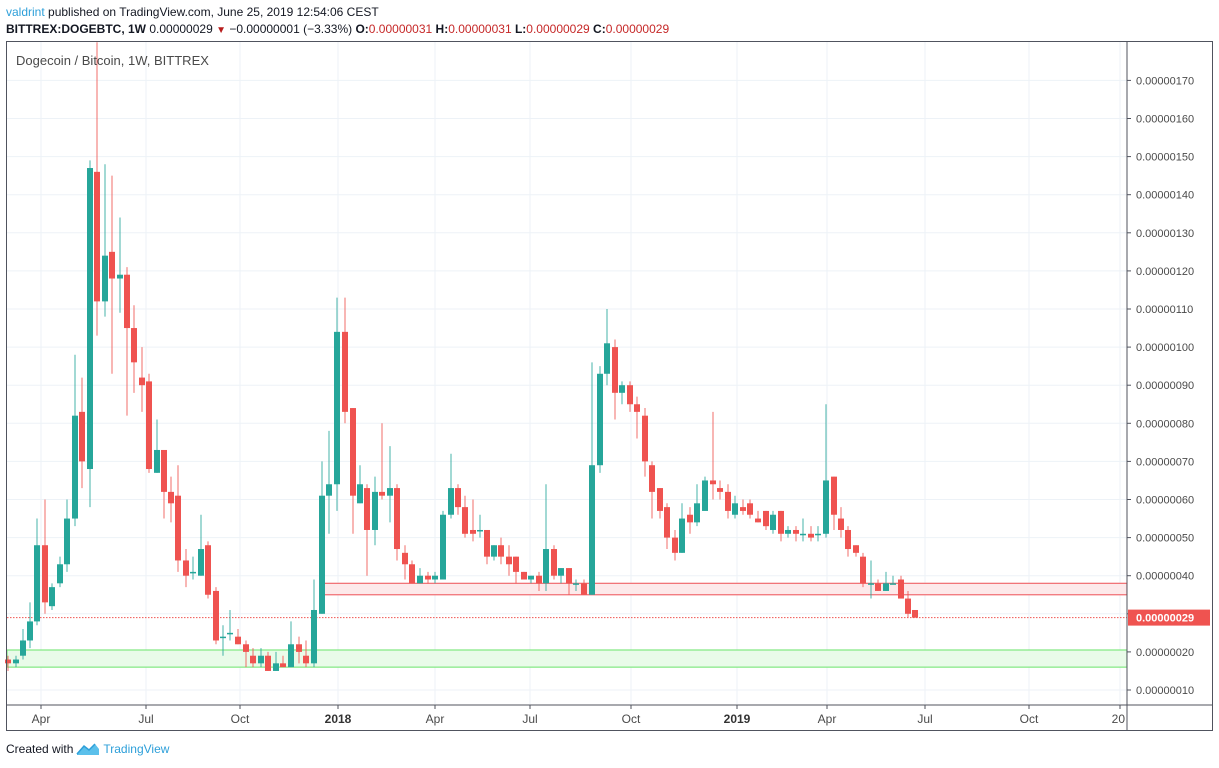  Describe the element at coordinates (1165, 272) in the screenshot. I see `price-tick-label: 0.00000120` at that location.